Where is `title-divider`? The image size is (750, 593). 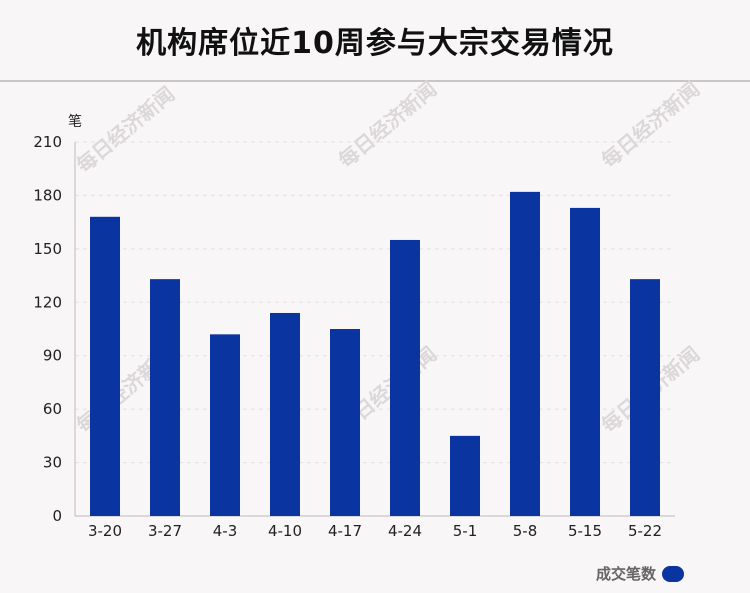
title-divider is located at coordinates (375, 81).